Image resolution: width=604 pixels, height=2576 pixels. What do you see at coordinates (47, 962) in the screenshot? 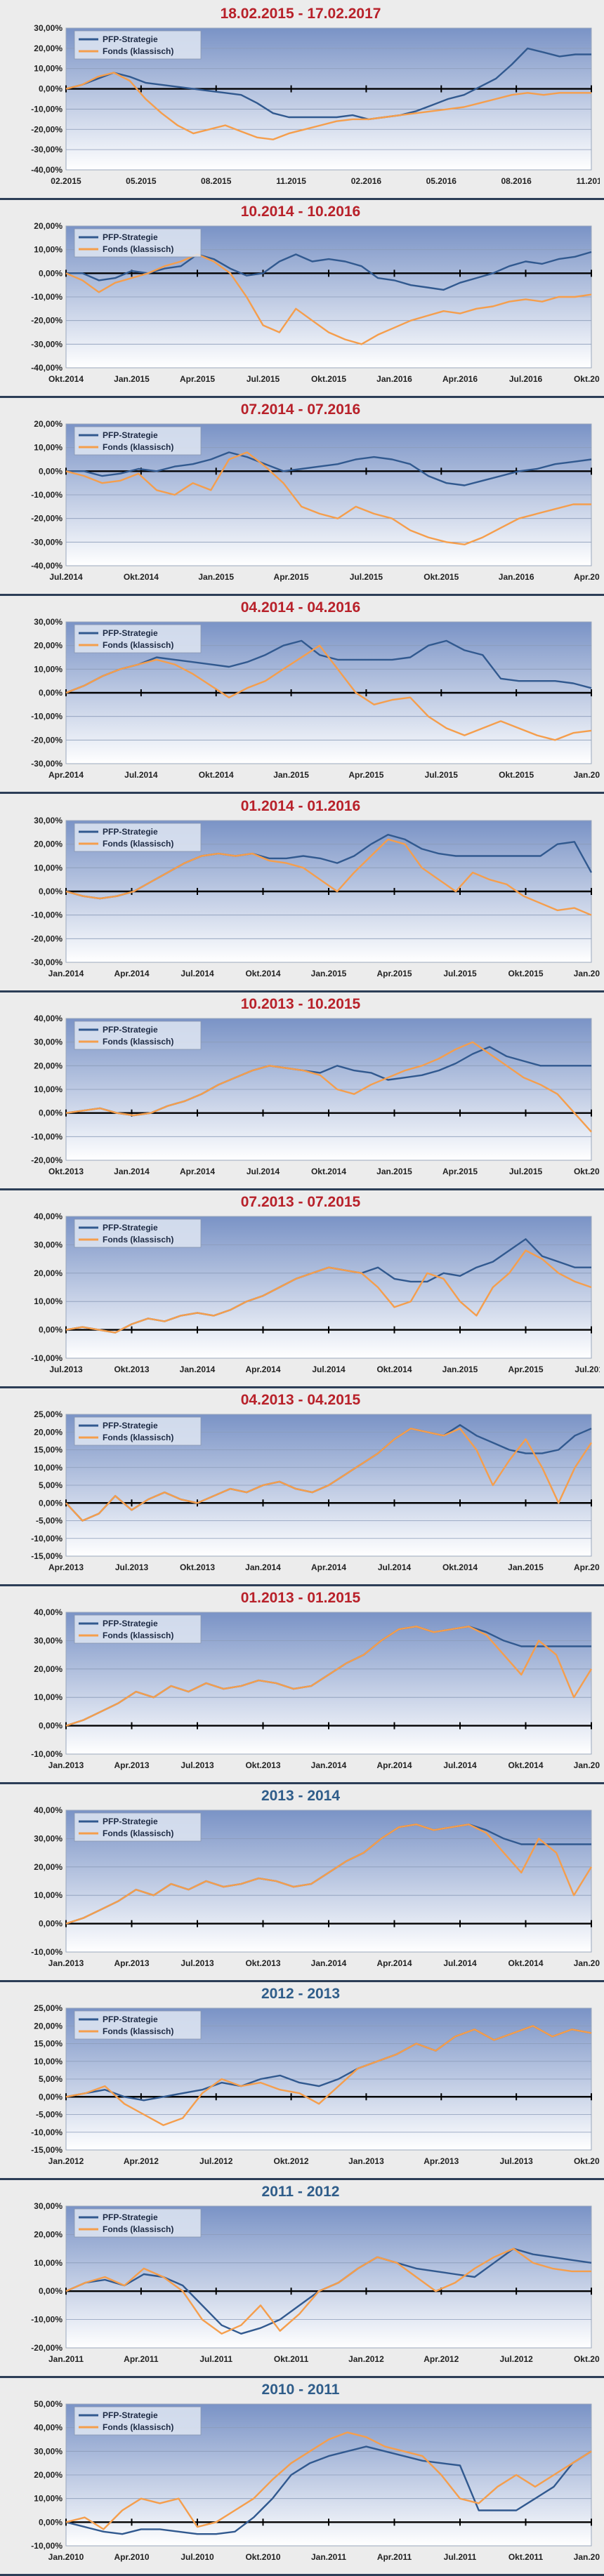
I see `y-tick-label: -30,00%` at bounding box center [47, 962].